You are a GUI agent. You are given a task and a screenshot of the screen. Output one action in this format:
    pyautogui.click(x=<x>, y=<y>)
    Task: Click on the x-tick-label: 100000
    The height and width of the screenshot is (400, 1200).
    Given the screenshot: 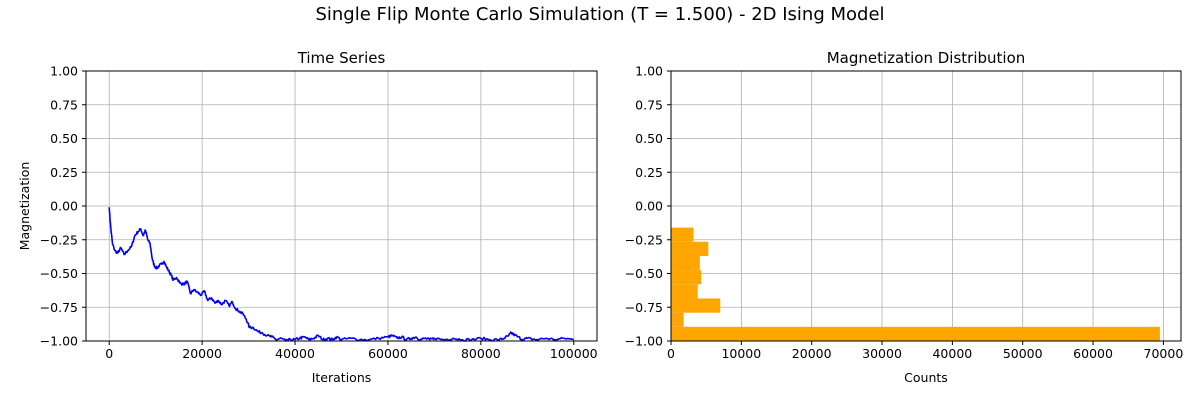 What is the action you would take?
    pyautogui.click(x=574, y=353)
    